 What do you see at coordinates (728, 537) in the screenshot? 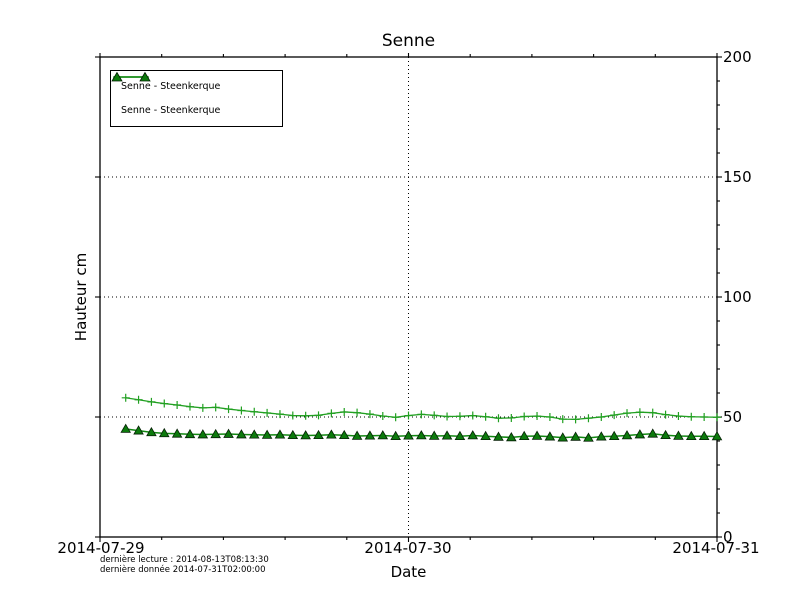
I see `y-tick-label-0: 0` at bounding box center [728, 537].